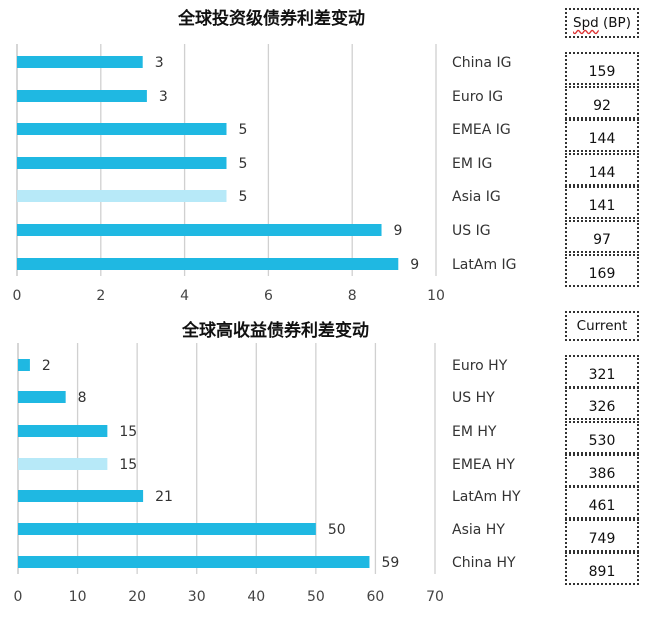 The width and height of the screenshot is (653, 617). I want to click on hy-x-tick-label: 20, so click(137, 597).